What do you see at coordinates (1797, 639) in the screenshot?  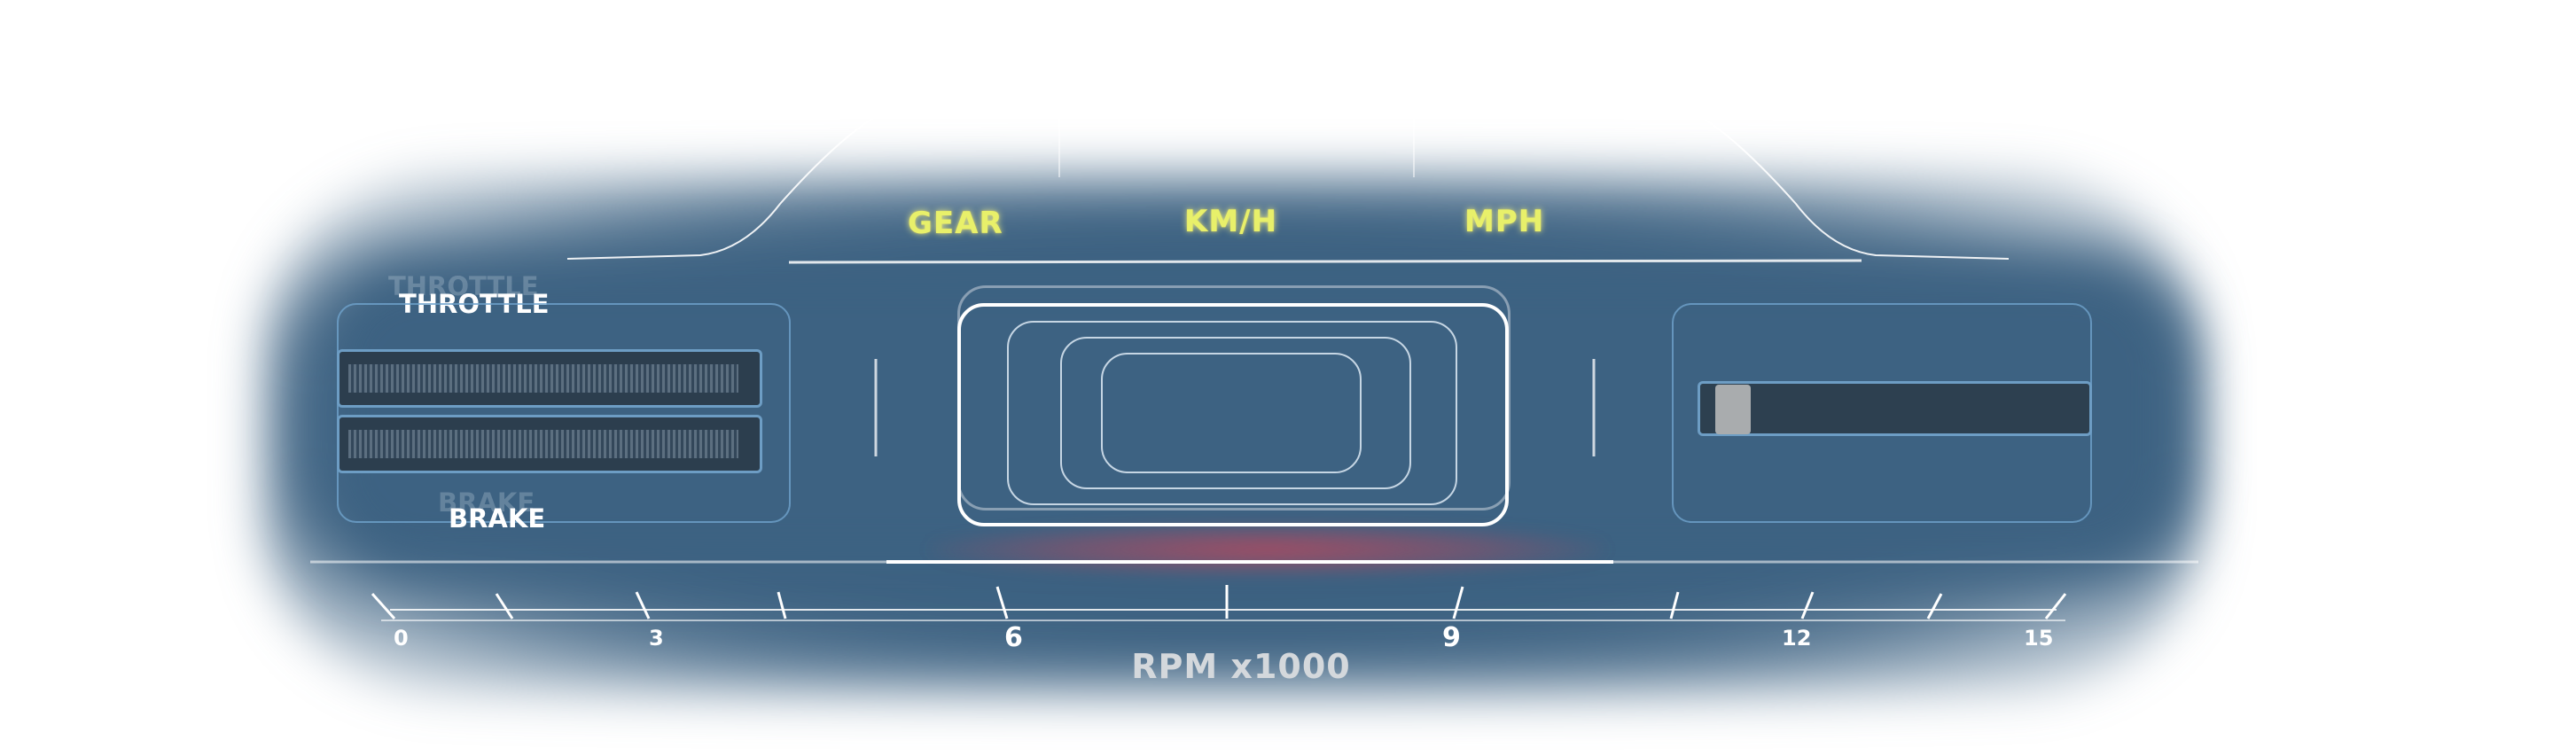 I see `rpm-tick-12: 12` at bounding box center [1797, 639].